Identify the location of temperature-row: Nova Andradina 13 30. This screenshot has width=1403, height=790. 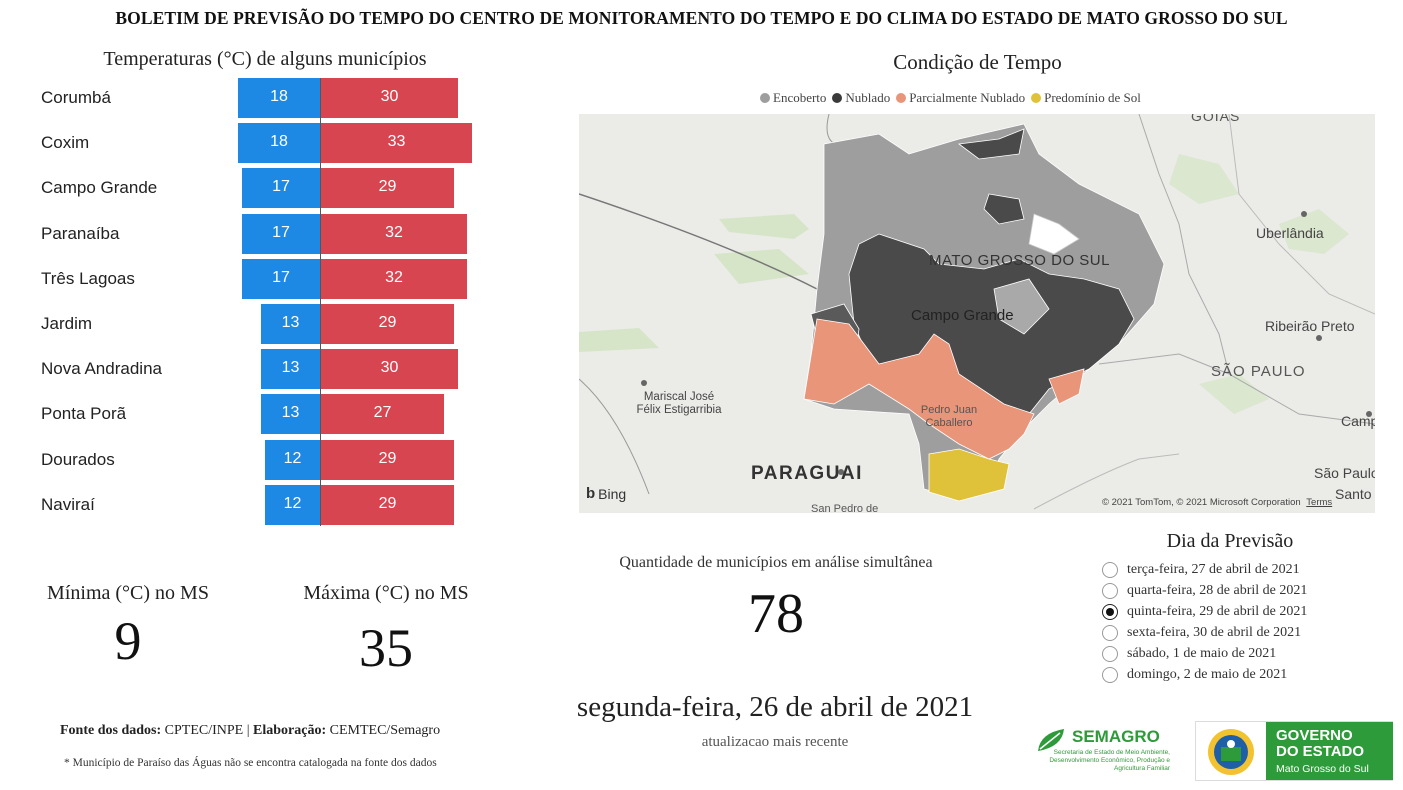
(280, 370).